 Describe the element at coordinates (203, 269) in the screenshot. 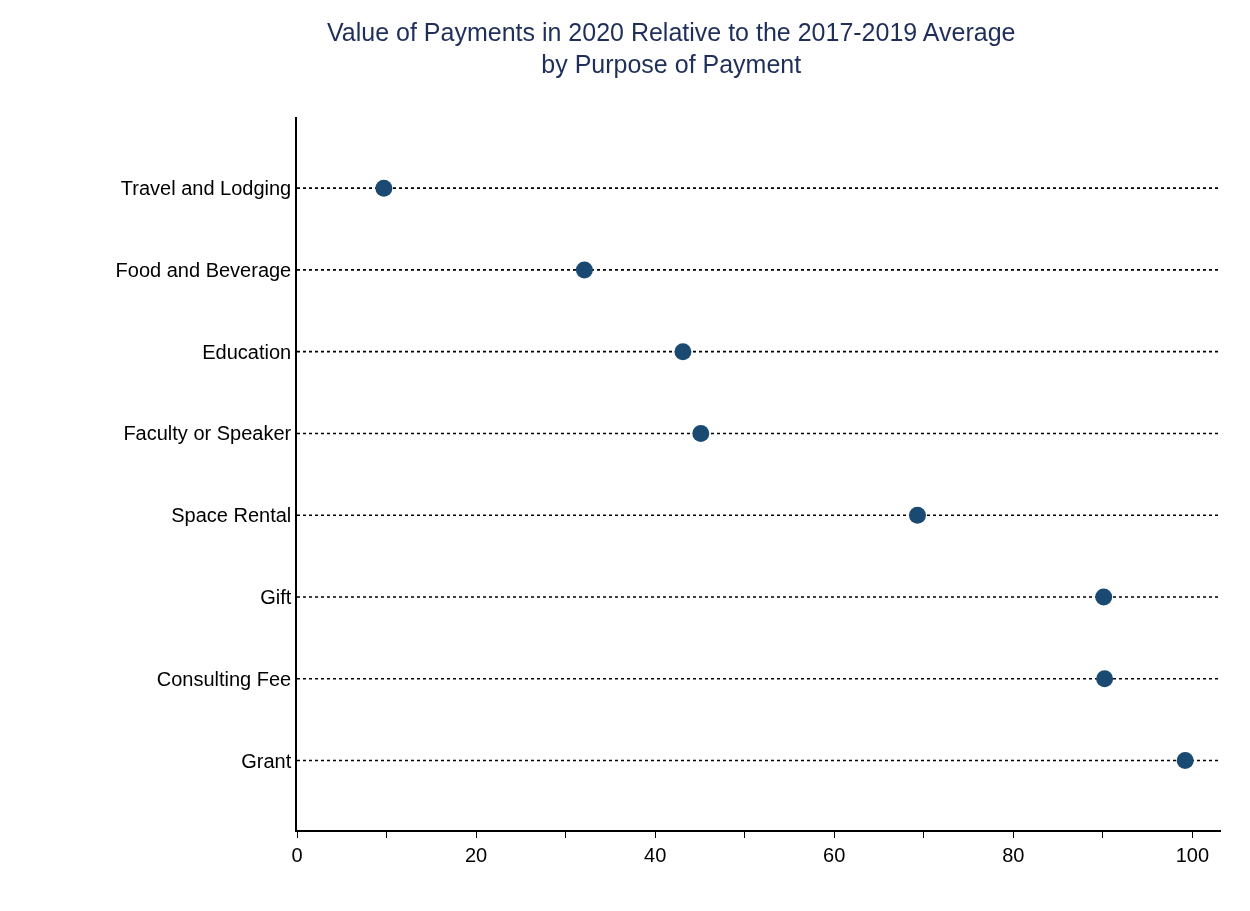

I see `y-tick-label: Food and Beverage` at that location.